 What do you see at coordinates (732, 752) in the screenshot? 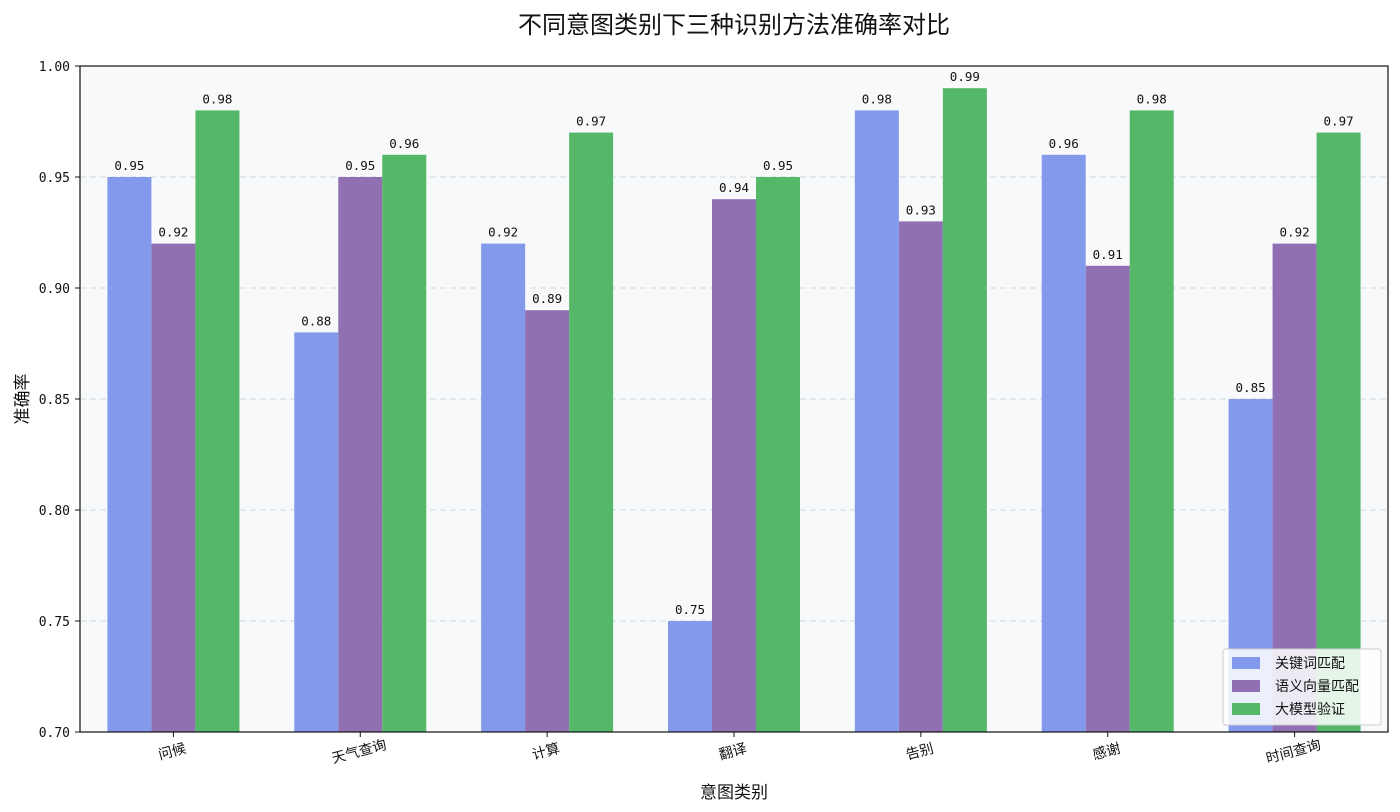
I see `x-tick-label: 翻译` at bounding box center [732, 752].